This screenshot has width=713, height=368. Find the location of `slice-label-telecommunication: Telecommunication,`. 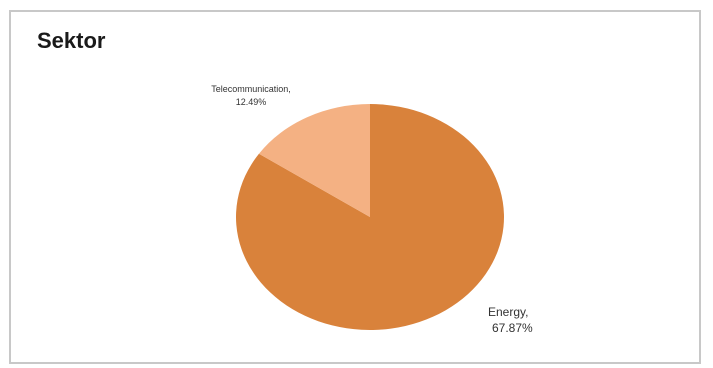

slice-label-telecommunication: Telecommunication, is located at coordinates (251, 89).